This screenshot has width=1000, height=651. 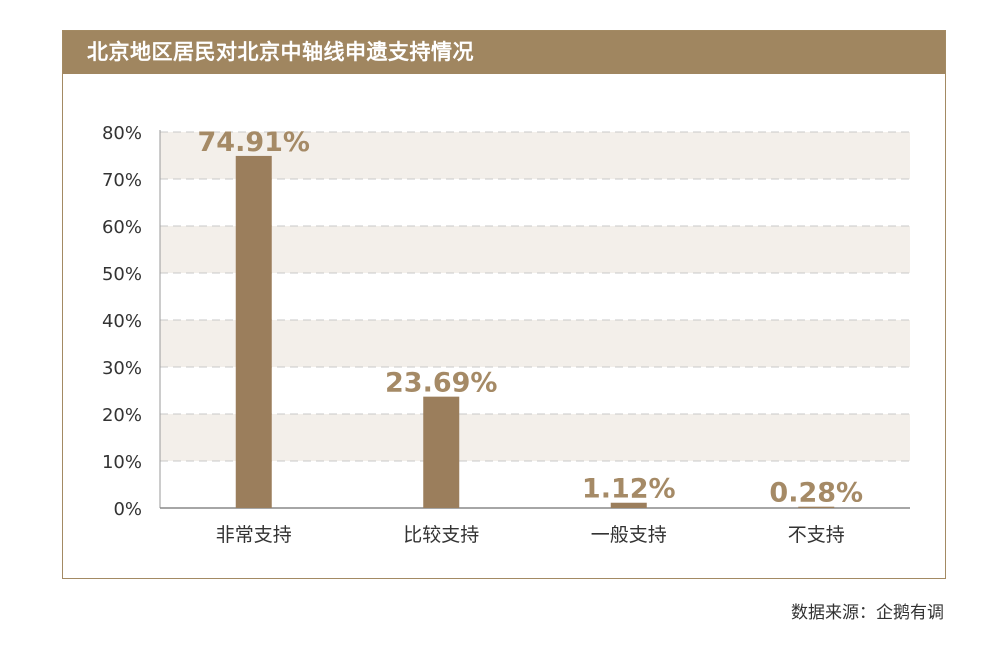 What do you see at coordinates (127, 509) in the screenshot?
I see `y-tick-label: 0%` at bounding box center [127, 509].